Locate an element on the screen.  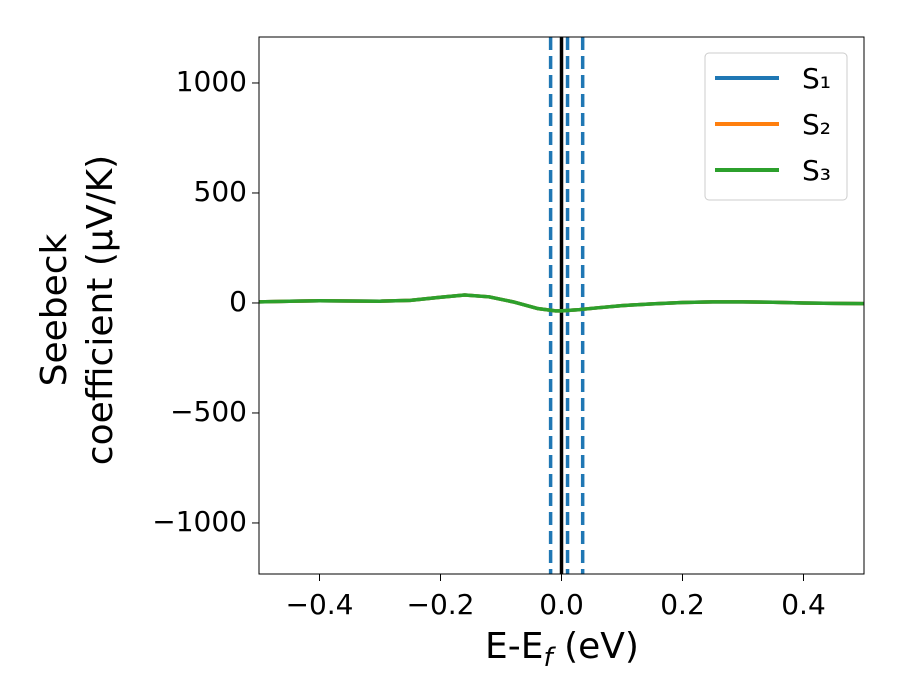
x-tick-label: −0.2 is located at coordinates (441, 604).